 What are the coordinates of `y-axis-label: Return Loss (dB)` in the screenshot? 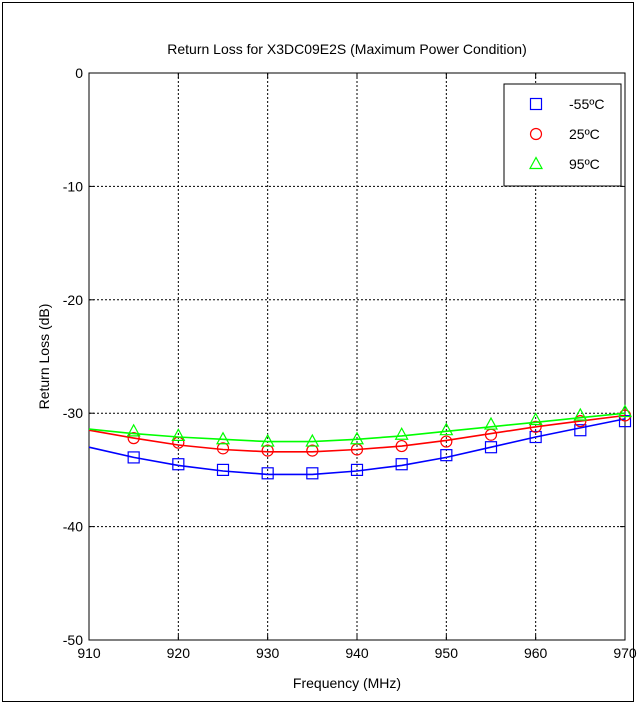 It's located at (44, 357).